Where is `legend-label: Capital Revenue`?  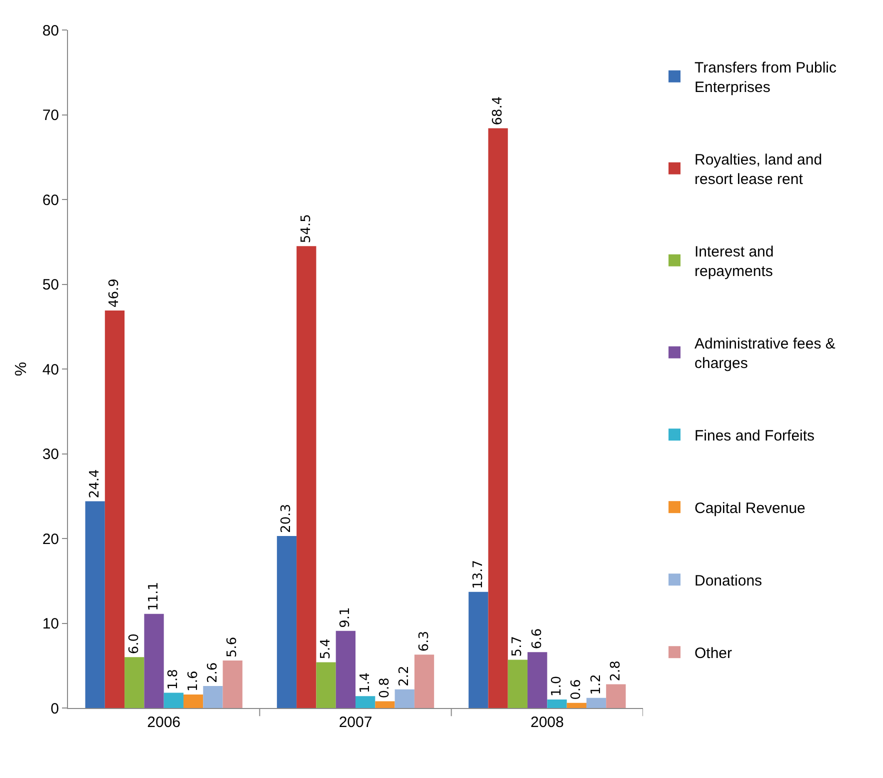 legend-label: Capital Revenue is located at coordinates (750, 508).